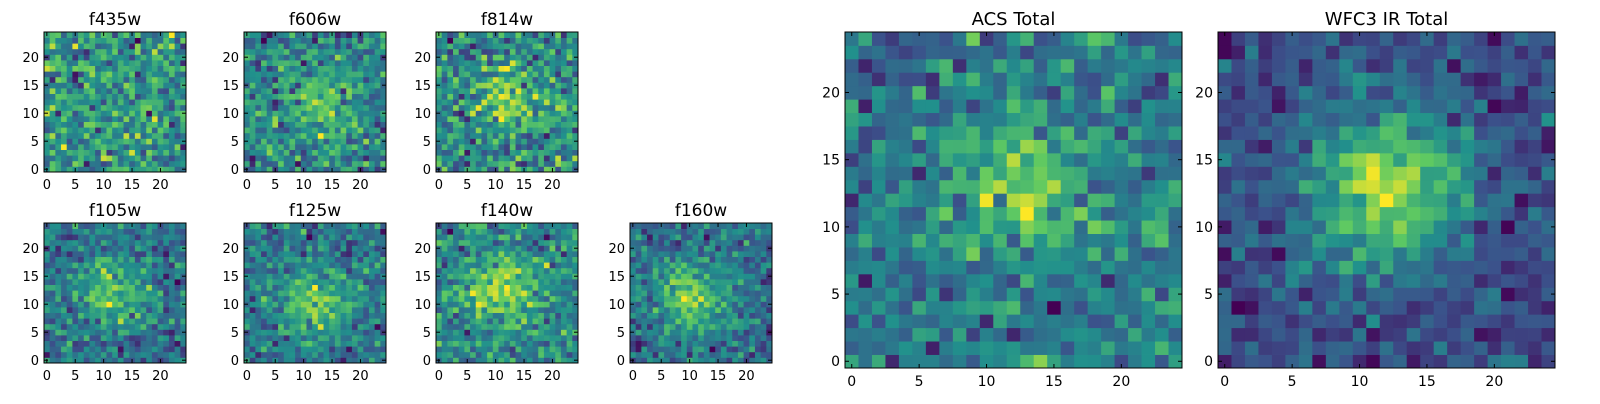  I want to click on y-tick-label: 5, so click(35, 142).